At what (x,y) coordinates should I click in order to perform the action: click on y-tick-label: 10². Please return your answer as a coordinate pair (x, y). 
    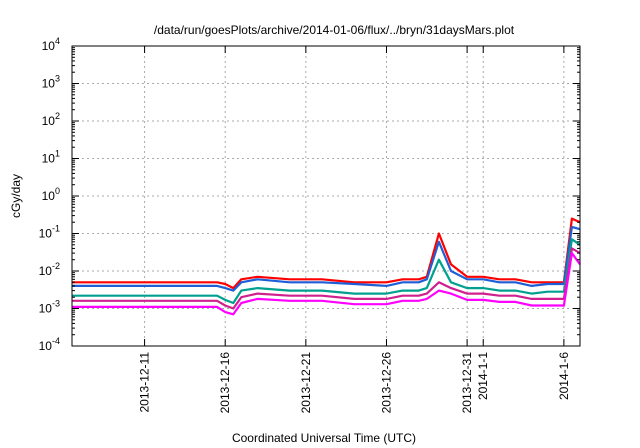
    Looking at the image, I should click on (51, 119).